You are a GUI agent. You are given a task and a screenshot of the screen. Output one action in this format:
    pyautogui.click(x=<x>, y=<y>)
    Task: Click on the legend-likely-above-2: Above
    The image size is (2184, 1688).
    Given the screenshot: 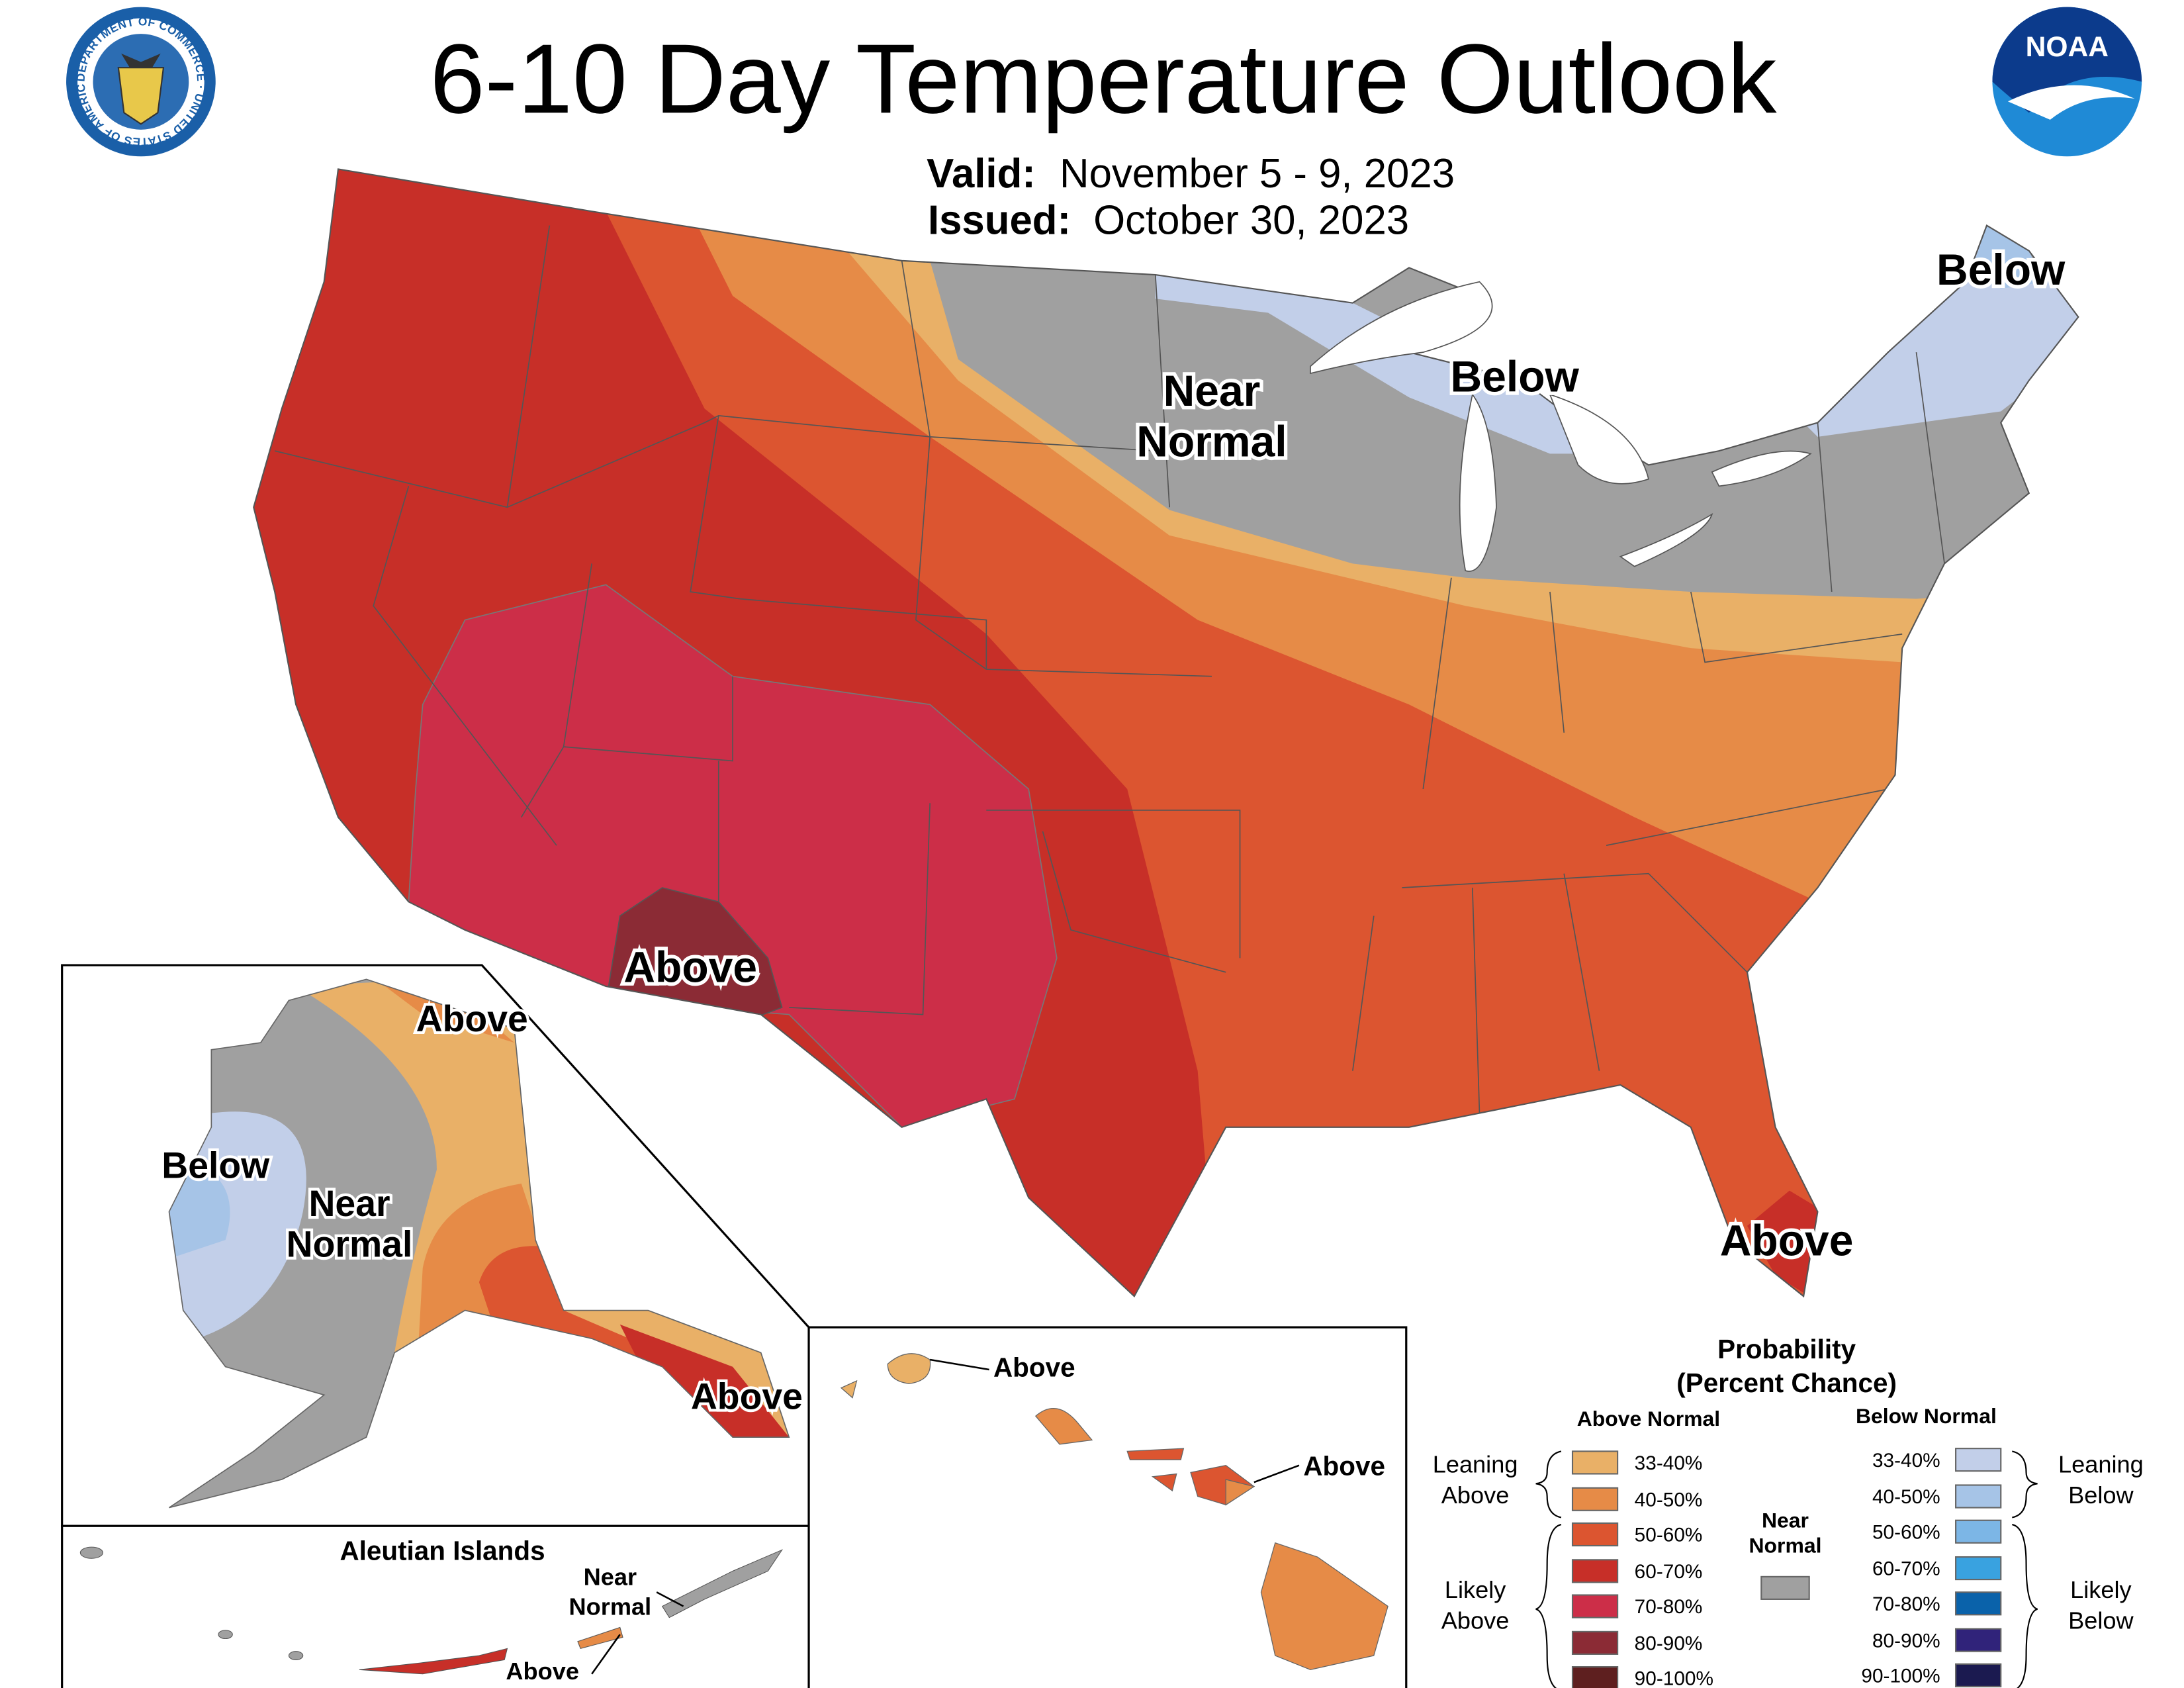 What is the action you would take?
    pyautogui.click(x=1476, y=1620)
    